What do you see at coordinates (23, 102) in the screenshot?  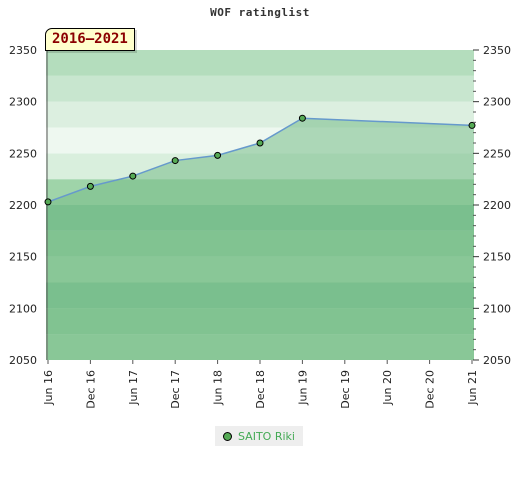 I see `y-tick-label-left: 2300` at bounding box center [23, 102].